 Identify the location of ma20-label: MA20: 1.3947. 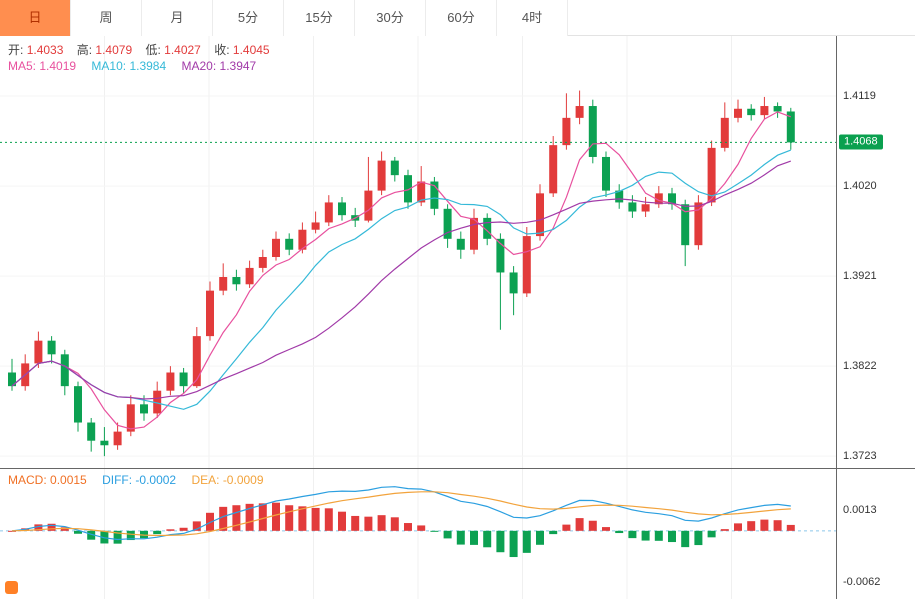
(219, 66).